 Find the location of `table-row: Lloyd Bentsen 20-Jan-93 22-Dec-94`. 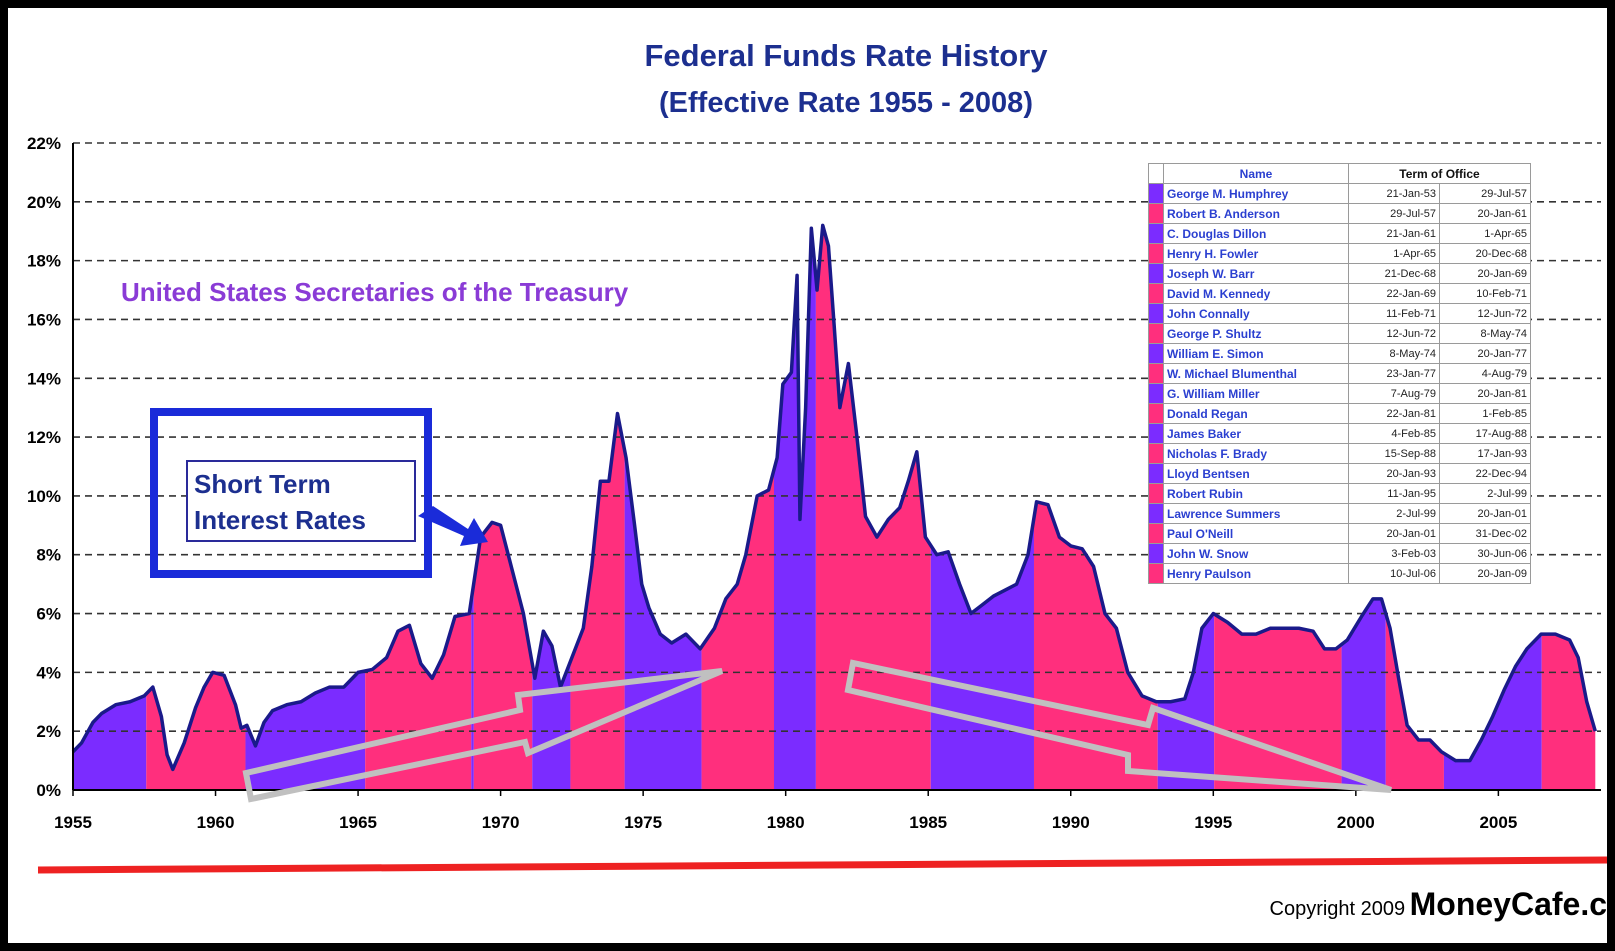

table-row: Lloyd Bentsen 20-Jan-93 22-Dec-94 is located at coordinates (1339, 473).